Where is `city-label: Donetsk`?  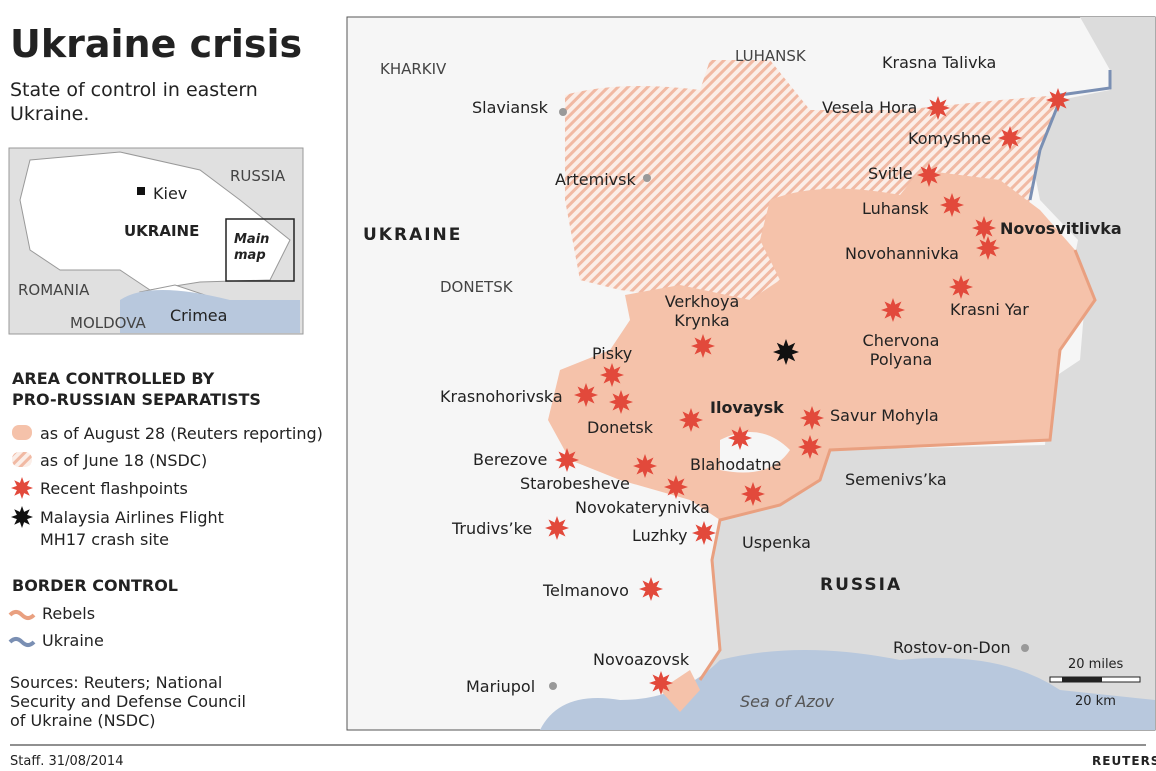
city-label: Donetsk is located at coordinates (620, 427).